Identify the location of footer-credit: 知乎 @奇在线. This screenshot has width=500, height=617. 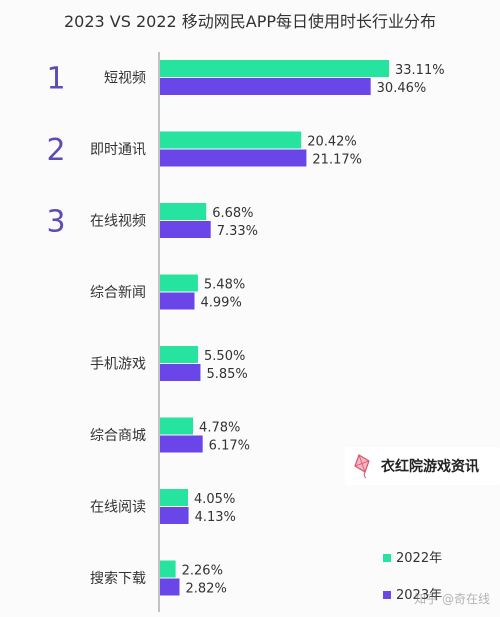
(452, 599).